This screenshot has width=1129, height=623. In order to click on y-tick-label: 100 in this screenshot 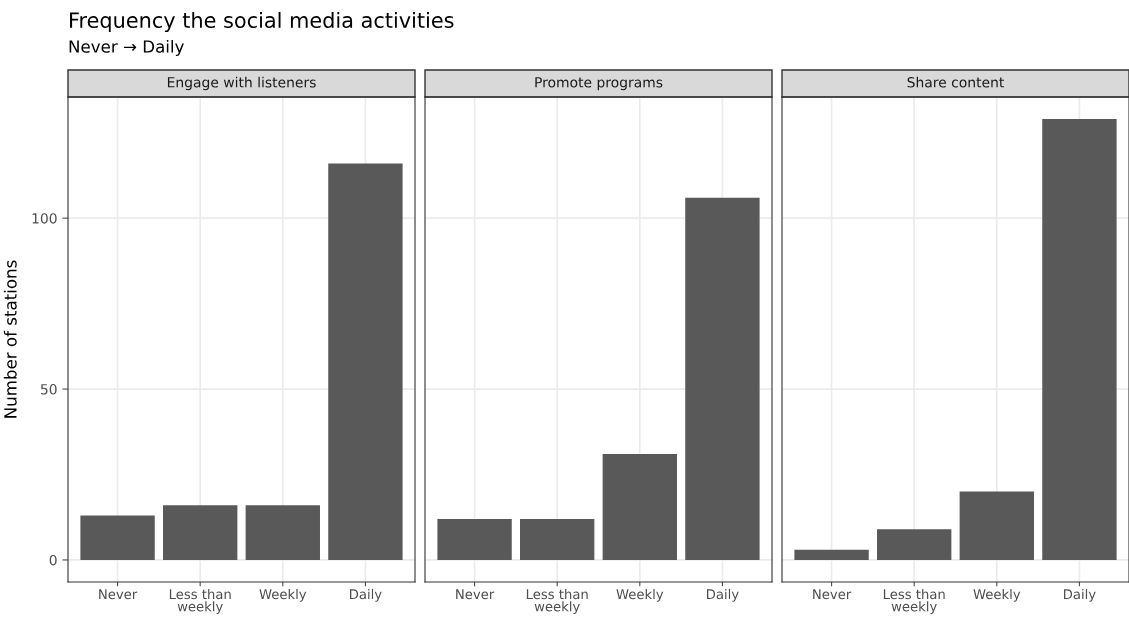, I will do `click(44, 218)`.